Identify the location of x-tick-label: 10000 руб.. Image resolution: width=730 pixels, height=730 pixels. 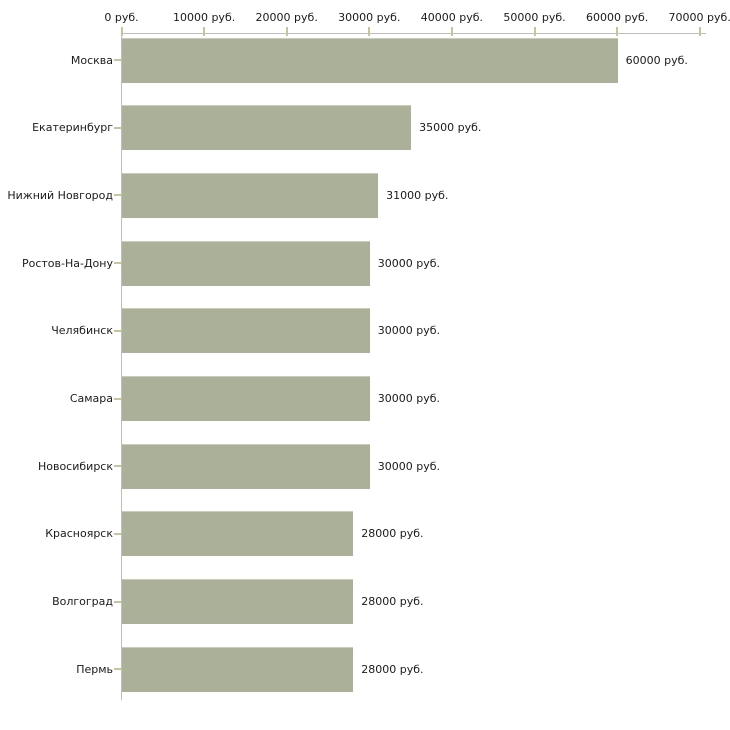
(204, 17).